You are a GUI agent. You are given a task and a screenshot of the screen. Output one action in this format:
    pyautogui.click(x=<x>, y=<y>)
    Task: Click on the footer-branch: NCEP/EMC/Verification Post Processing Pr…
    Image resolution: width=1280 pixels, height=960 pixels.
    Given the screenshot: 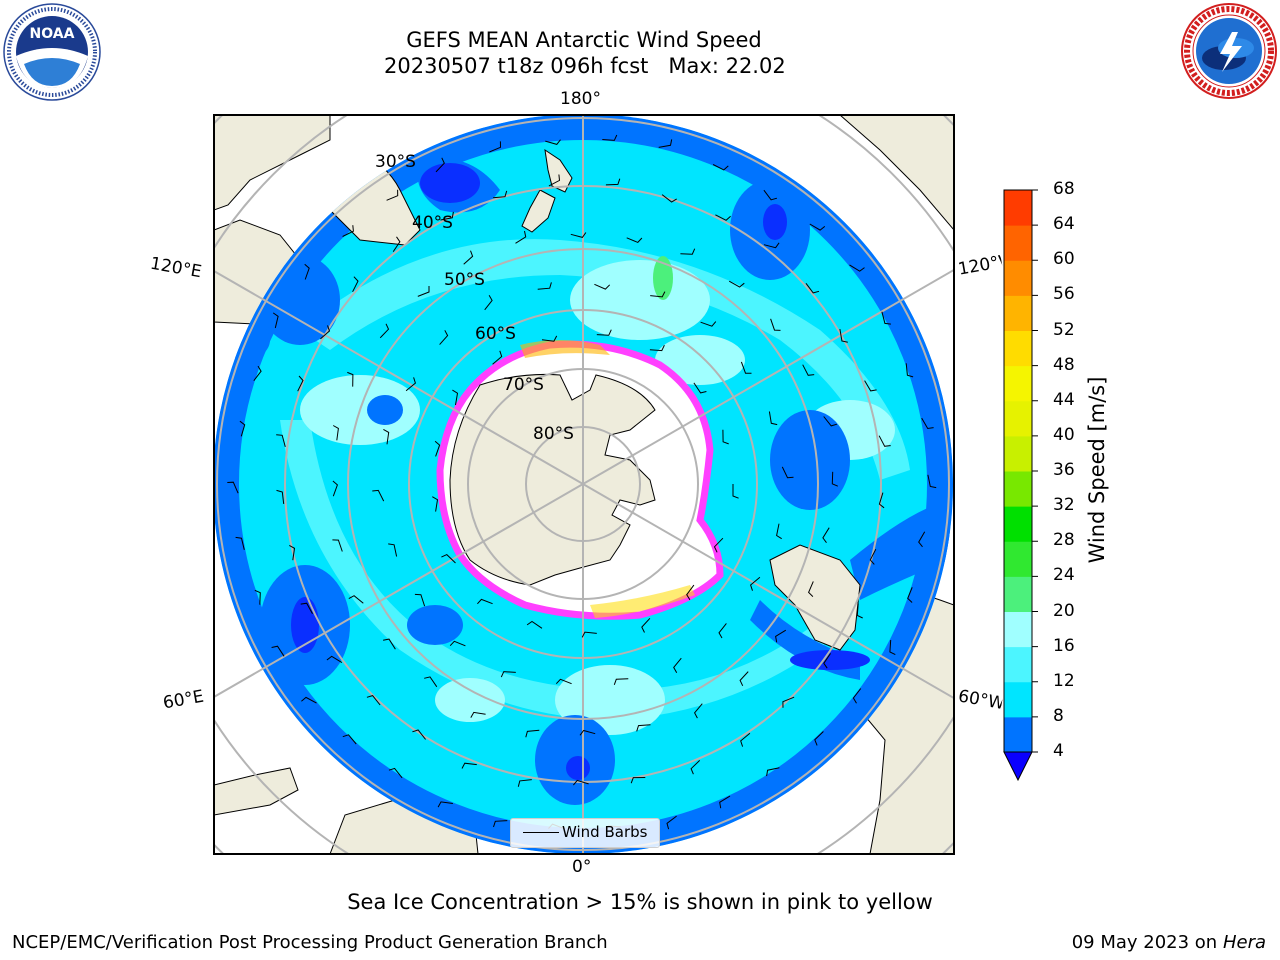 What is the action you would take?
    pyautogui.click(x=310, y=942)
    